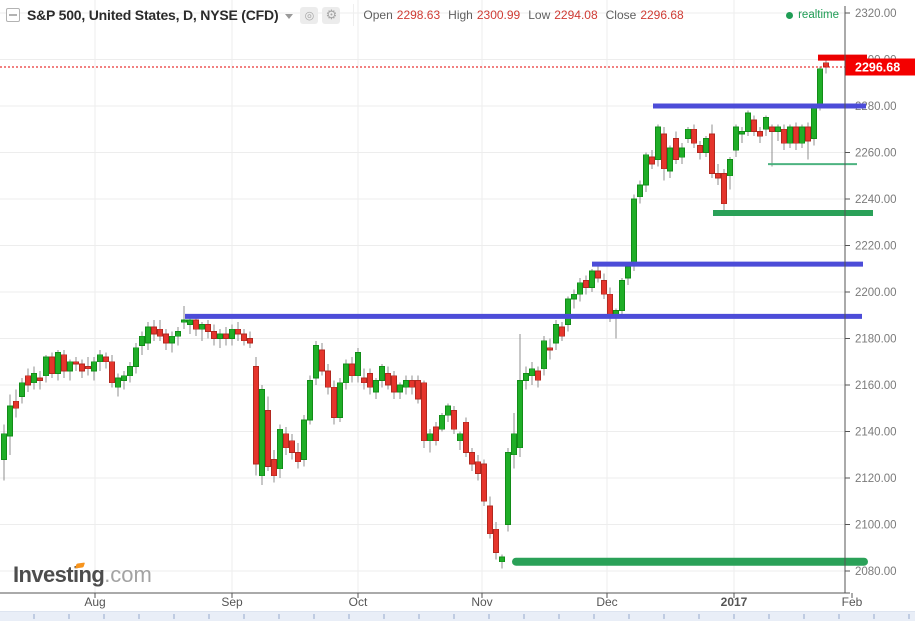 The height and width of the screenshot is (621, 915). I want to click on header-divider, so click(354, 15).